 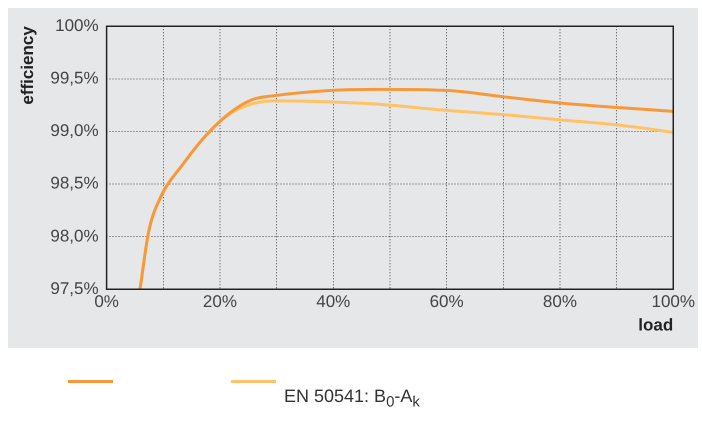 I want to click on x-tick-label: 40%, so click(x=333, y=302).